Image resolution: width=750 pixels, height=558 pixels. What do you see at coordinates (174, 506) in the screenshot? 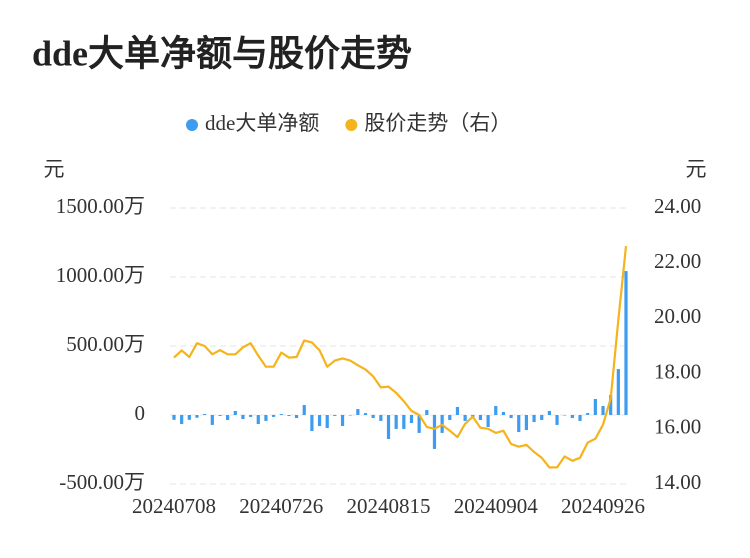
I see `x-tick-label: 20240708` at bounding box center [174, 506].